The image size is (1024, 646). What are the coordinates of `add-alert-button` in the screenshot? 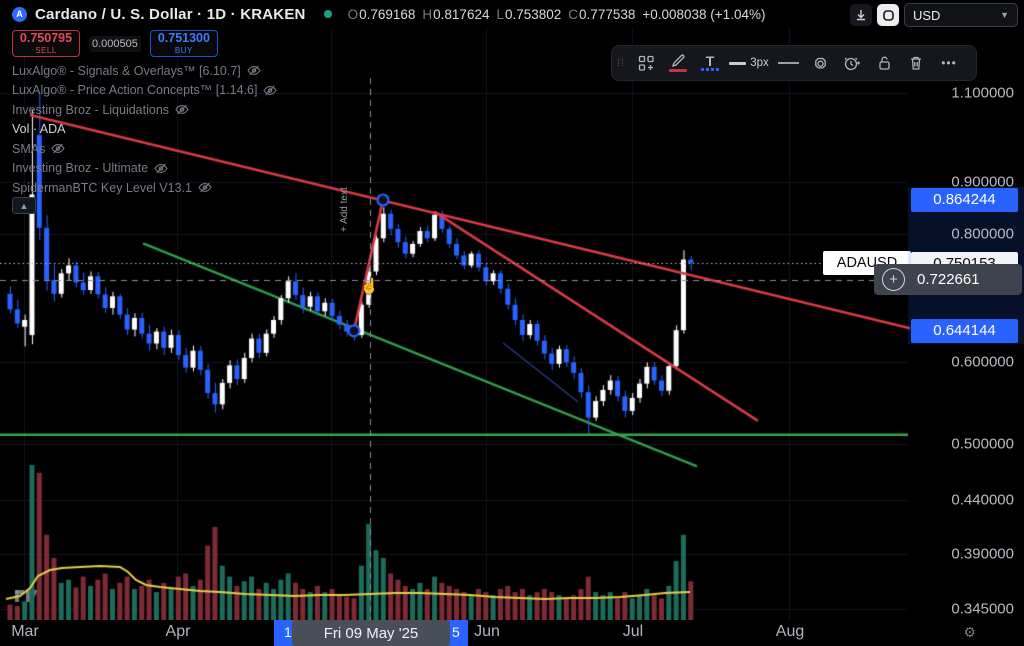 It's located at (852, 63).